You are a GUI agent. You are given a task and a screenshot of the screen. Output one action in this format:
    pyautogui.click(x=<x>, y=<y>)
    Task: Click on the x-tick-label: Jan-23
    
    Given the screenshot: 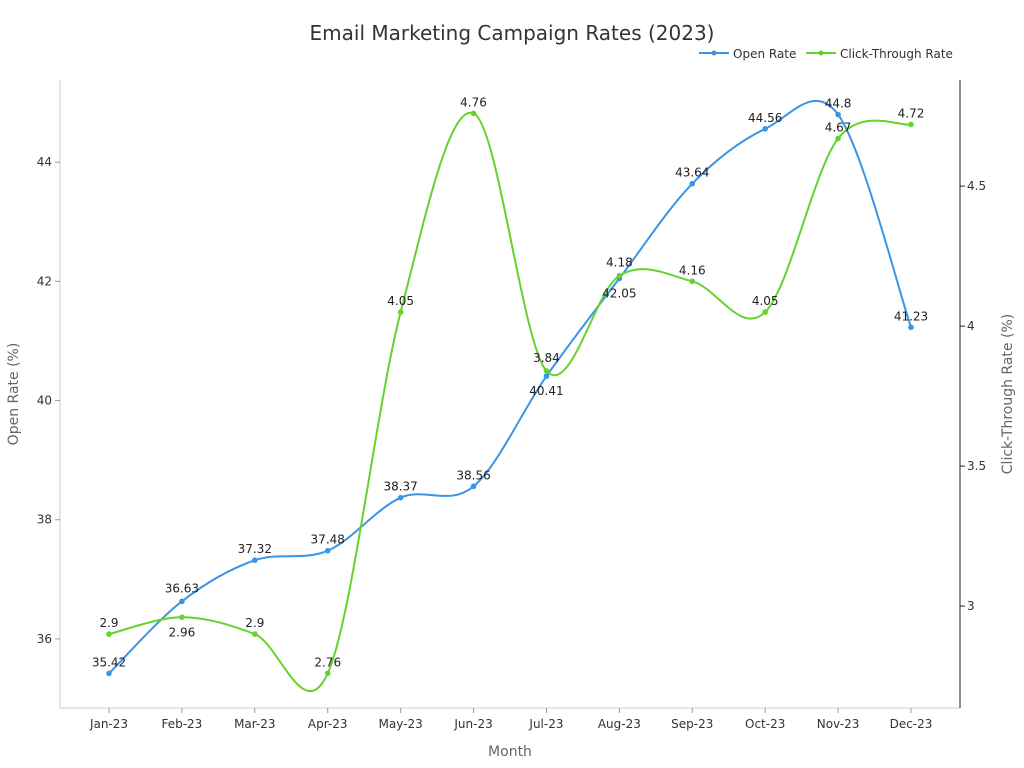 What is the action you would take?
    pyautogui.click(x=108, y=724)
    